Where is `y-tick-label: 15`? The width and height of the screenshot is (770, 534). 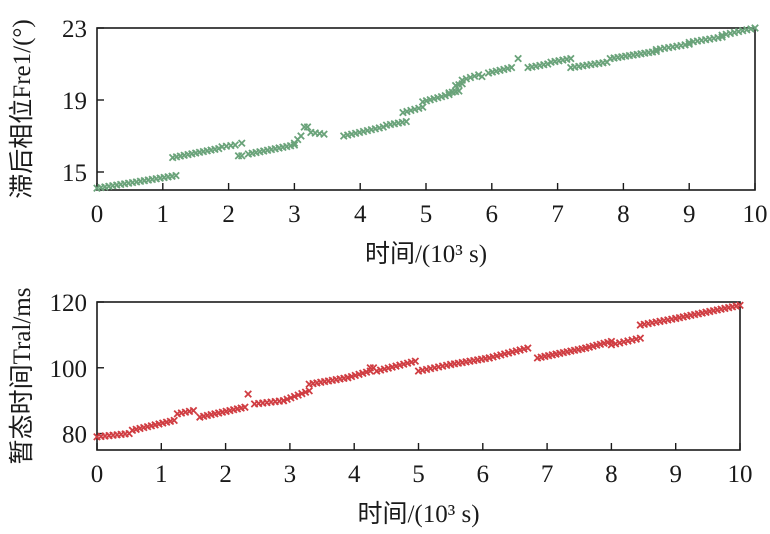 y-tick-label: 15 is located at coordinates (74, 173).